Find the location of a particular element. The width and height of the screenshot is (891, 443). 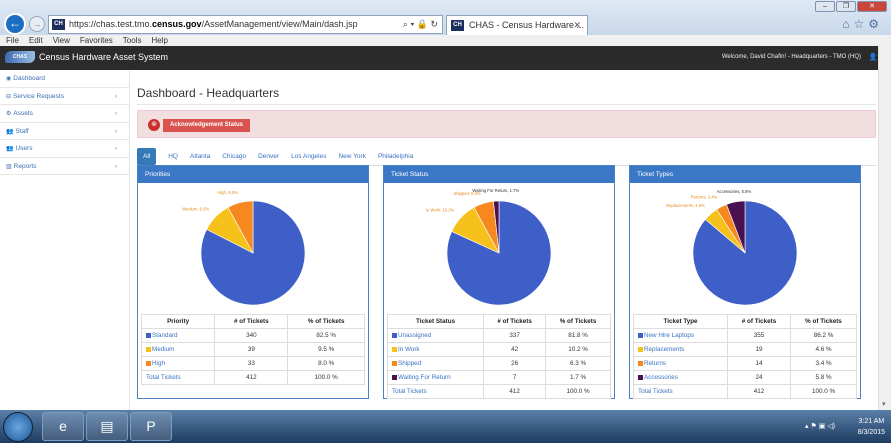

table-row: High 33 8.0 % is located at coordinates (252, 363).